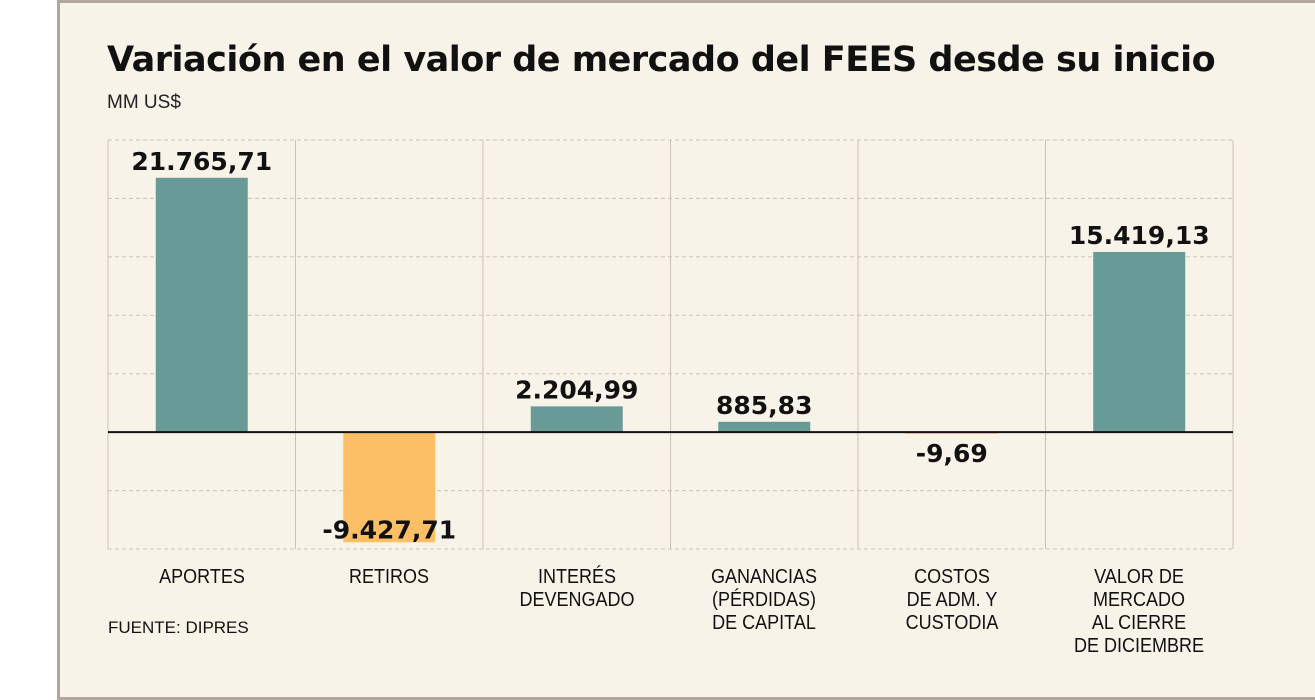 The image size is (1315, 700). What do you see at coordinates (201, 577) in the screenshot?
I see `category-label: APORTES` at bounding box center [201, 577].